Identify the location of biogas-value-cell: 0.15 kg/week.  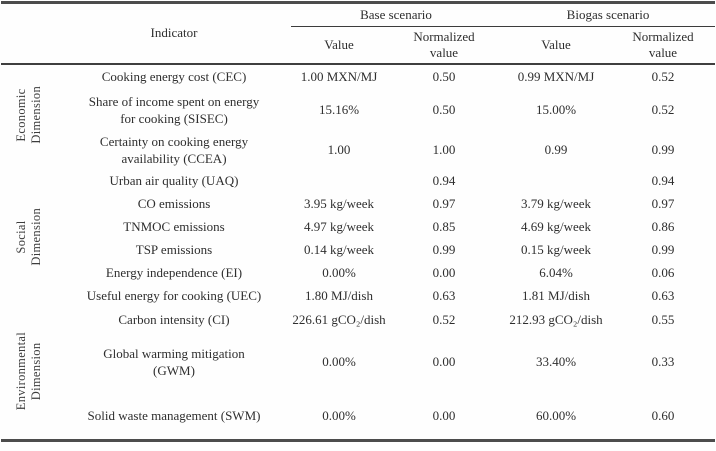
(556, 249).